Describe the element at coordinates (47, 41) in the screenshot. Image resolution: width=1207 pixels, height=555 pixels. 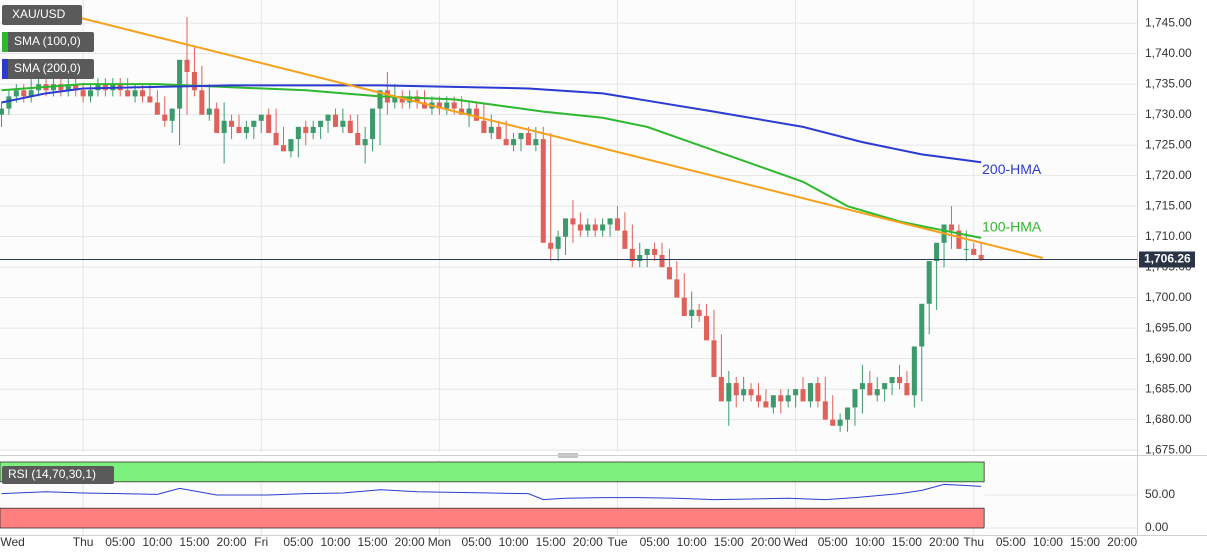
I see `legend-label: SMA (100,0)` at that location.